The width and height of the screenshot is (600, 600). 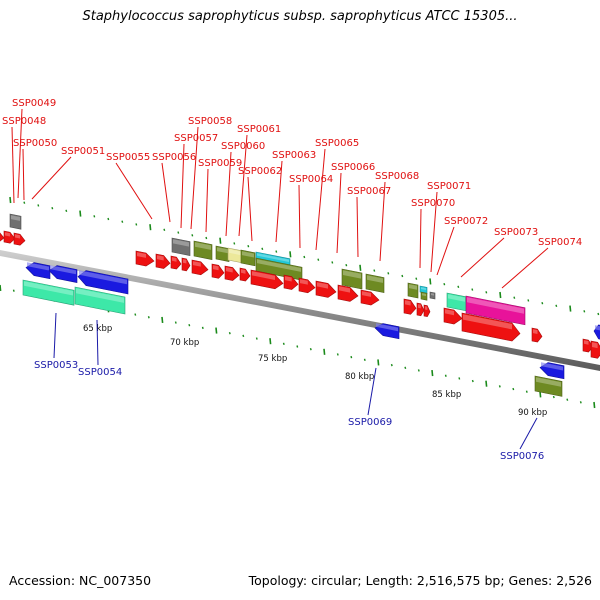 I want to click on gene-label-top: SSP0068, so click(x=397, y=216).